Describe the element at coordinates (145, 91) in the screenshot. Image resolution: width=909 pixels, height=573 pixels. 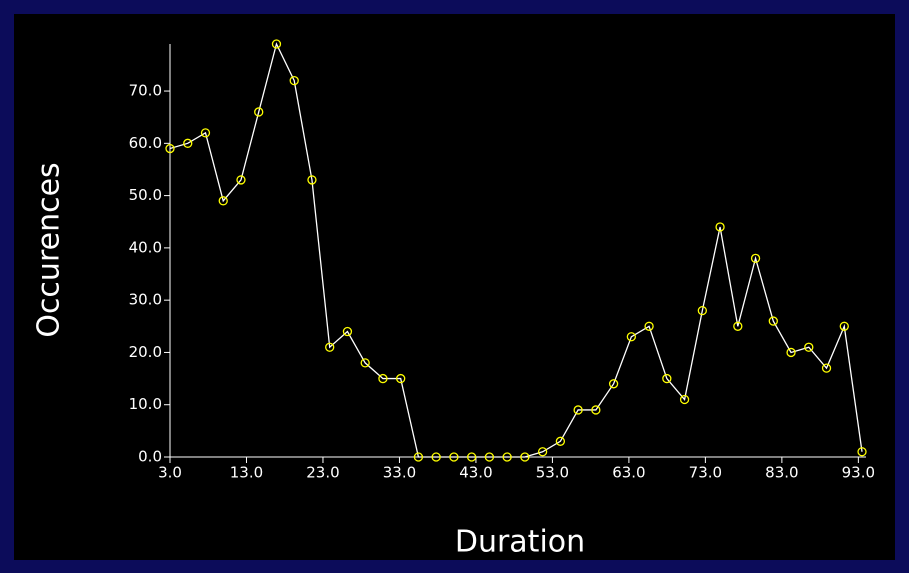
I see `y-tick-label: 70.0` at that location.